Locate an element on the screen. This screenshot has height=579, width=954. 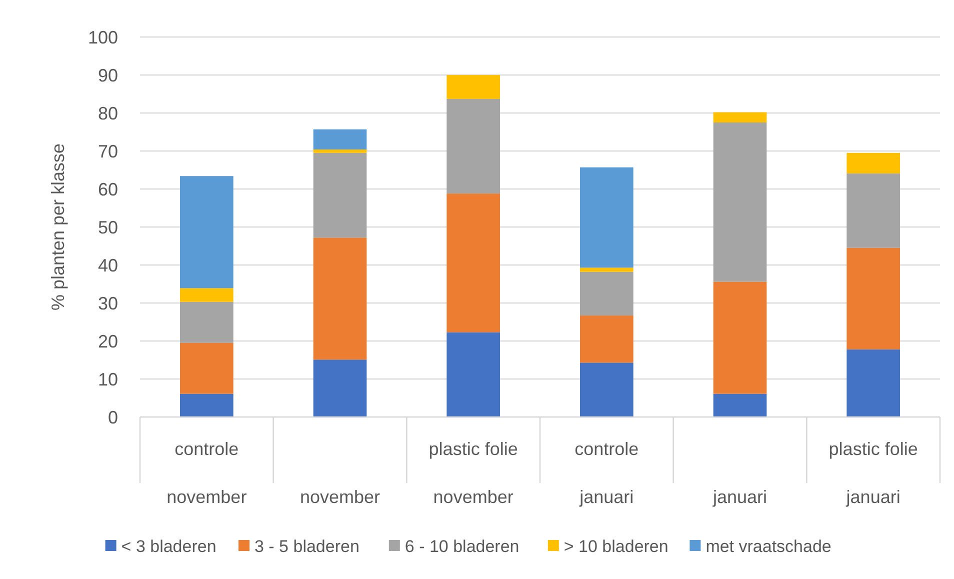
x-tick-label: november is located at coordinates (340, 497).